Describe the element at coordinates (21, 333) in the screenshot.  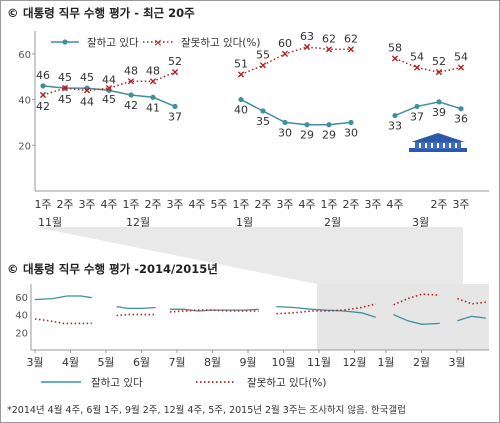
I see `bottom-y-tick-label: 20` at that location.